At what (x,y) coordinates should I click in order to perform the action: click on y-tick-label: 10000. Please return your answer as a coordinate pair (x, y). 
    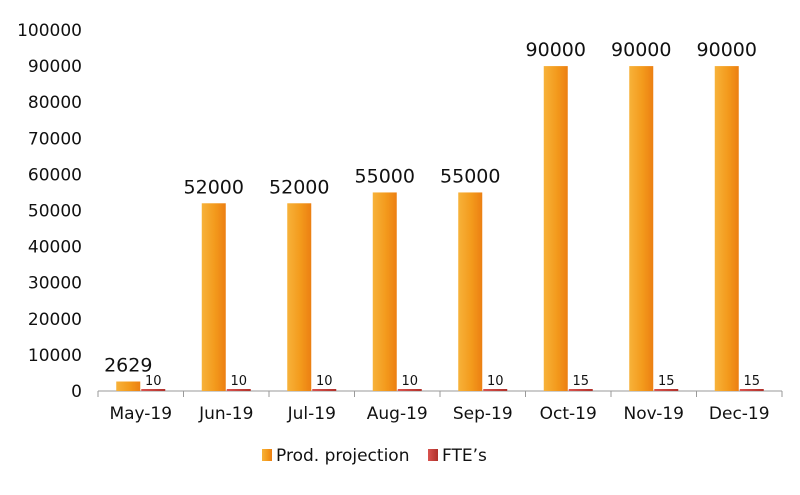
    Looking at the image, I should click on (55, 356).